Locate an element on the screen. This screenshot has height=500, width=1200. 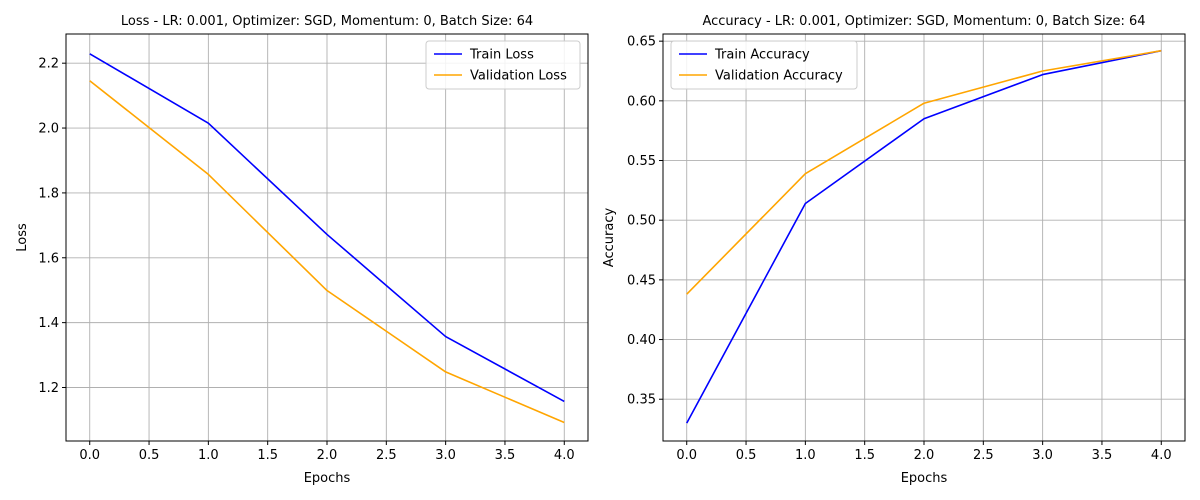
accuracy-x-tick-label: 2.5 is located at coordinates (983, 455).